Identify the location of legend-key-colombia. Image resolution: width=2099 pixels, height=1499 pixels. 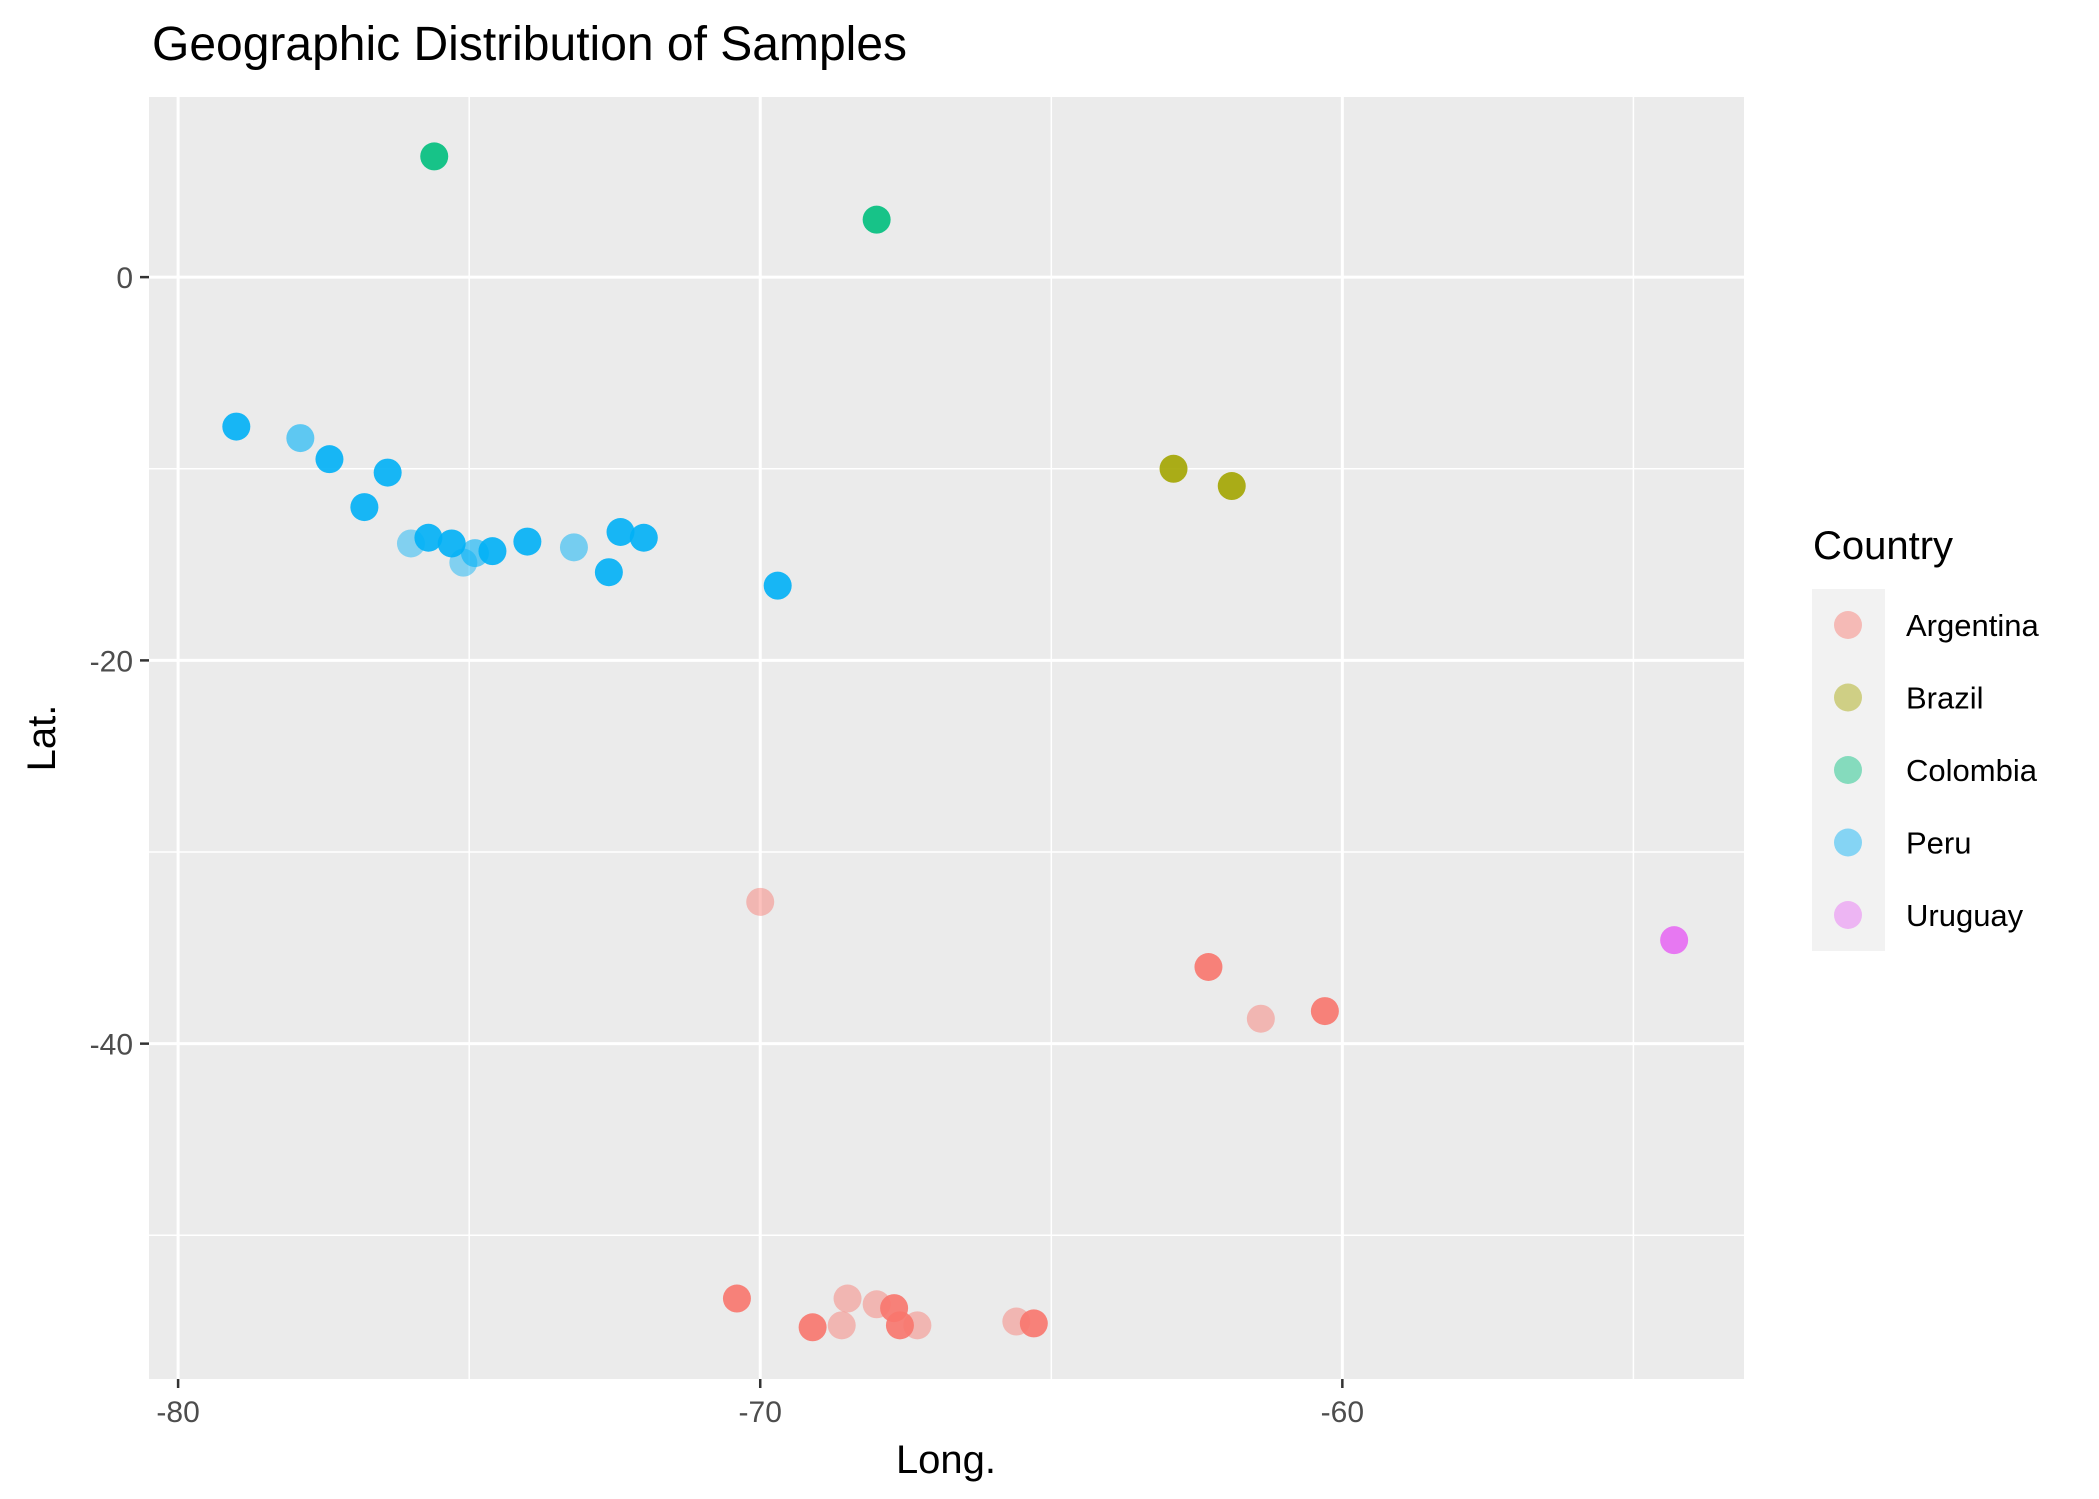
(1848, 770).